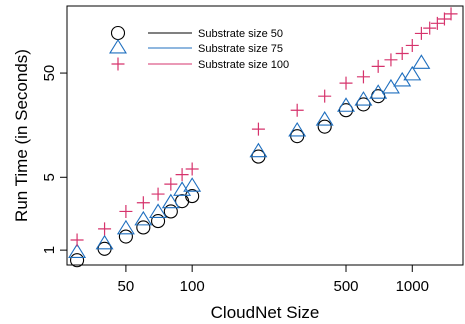 The width and height of the screenshot is (465, 324). What do you see at coordinates (412, 286) in the screenshot?
I see `x-tick-label: 1000` at bounding box center [412, 286].